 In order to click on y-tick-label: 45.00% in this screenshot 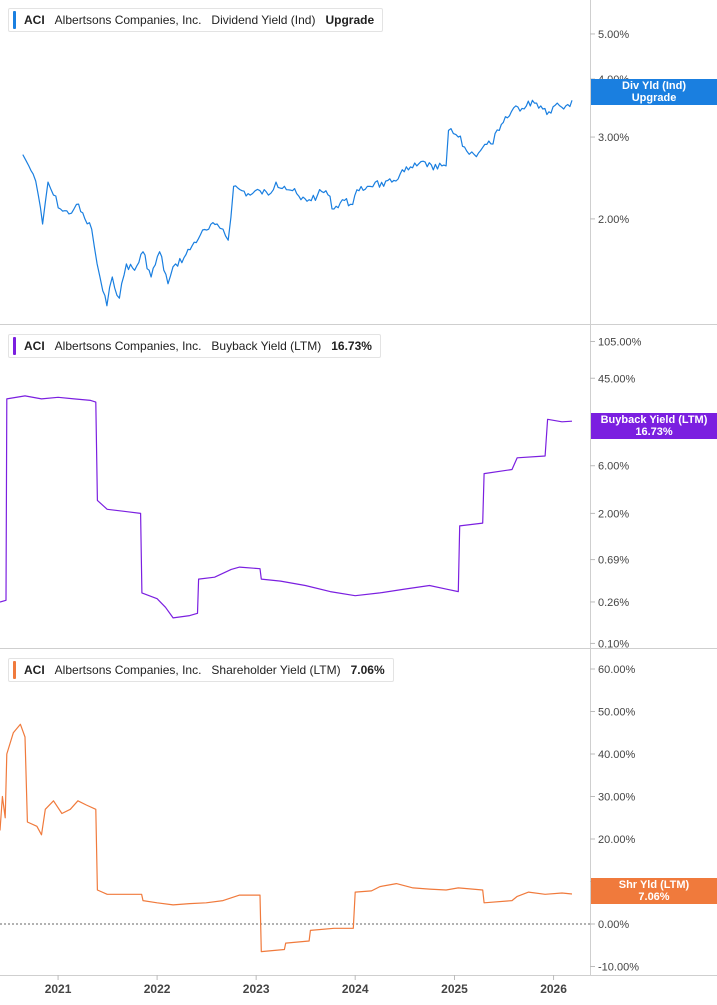, I will do `click(617, 379)`.